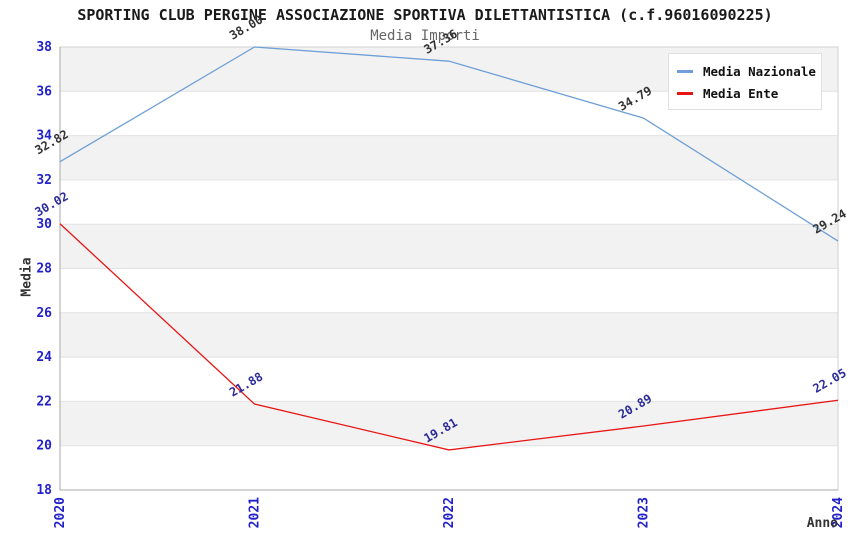 This screenshot has width=850, height=550. Describe the element at coordinates (644, 512) in the screenshot. I see `x-tick-label: 2023` at that location.